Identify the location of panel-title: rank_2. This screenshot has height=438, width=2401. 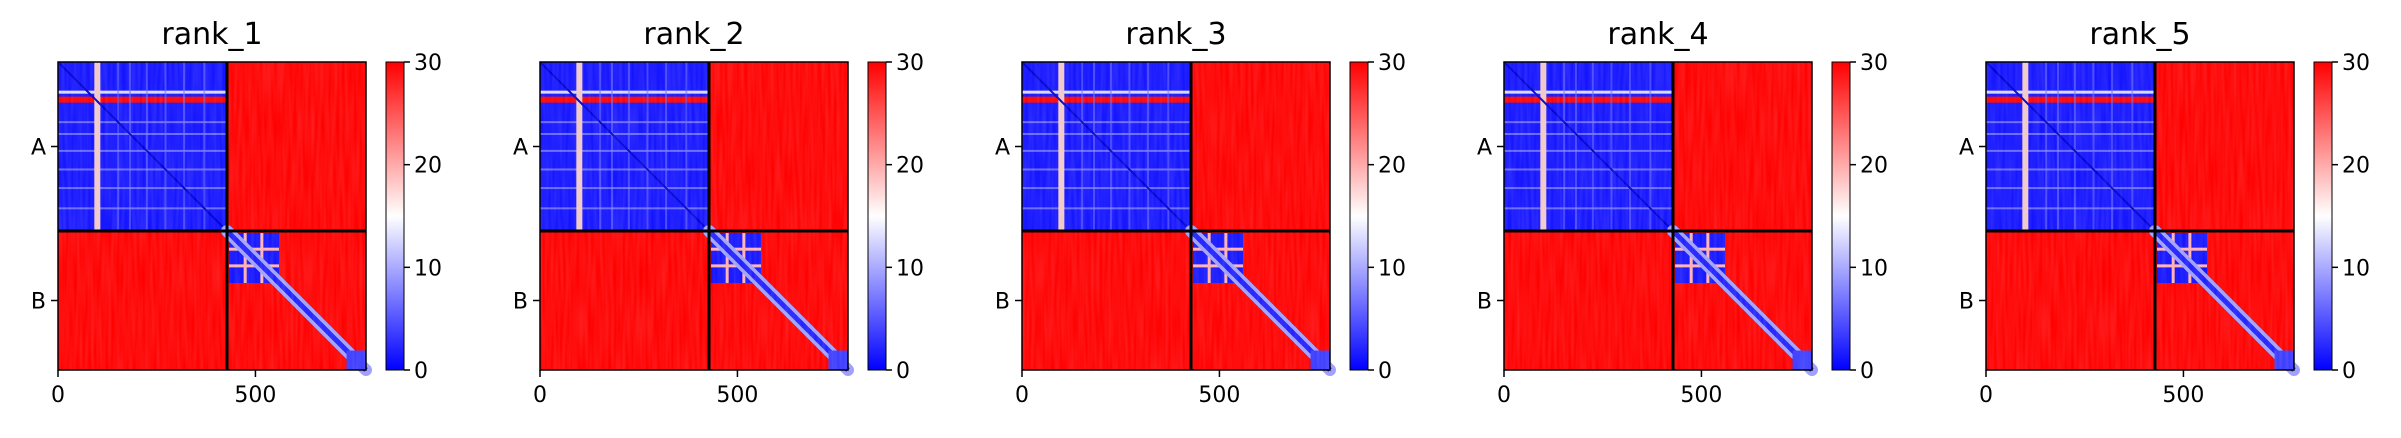
(693, 34).